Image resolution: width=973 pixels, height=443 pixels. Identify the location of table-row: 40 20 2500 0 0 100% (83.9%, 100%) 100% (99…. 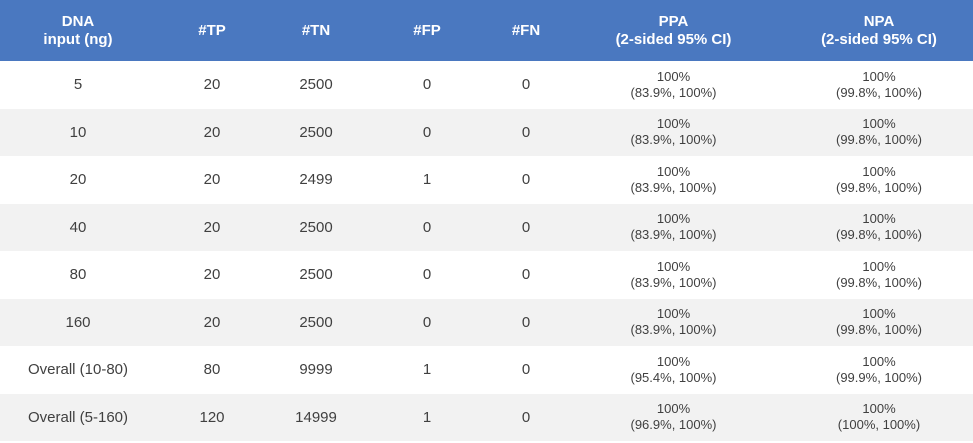
(486, 227).